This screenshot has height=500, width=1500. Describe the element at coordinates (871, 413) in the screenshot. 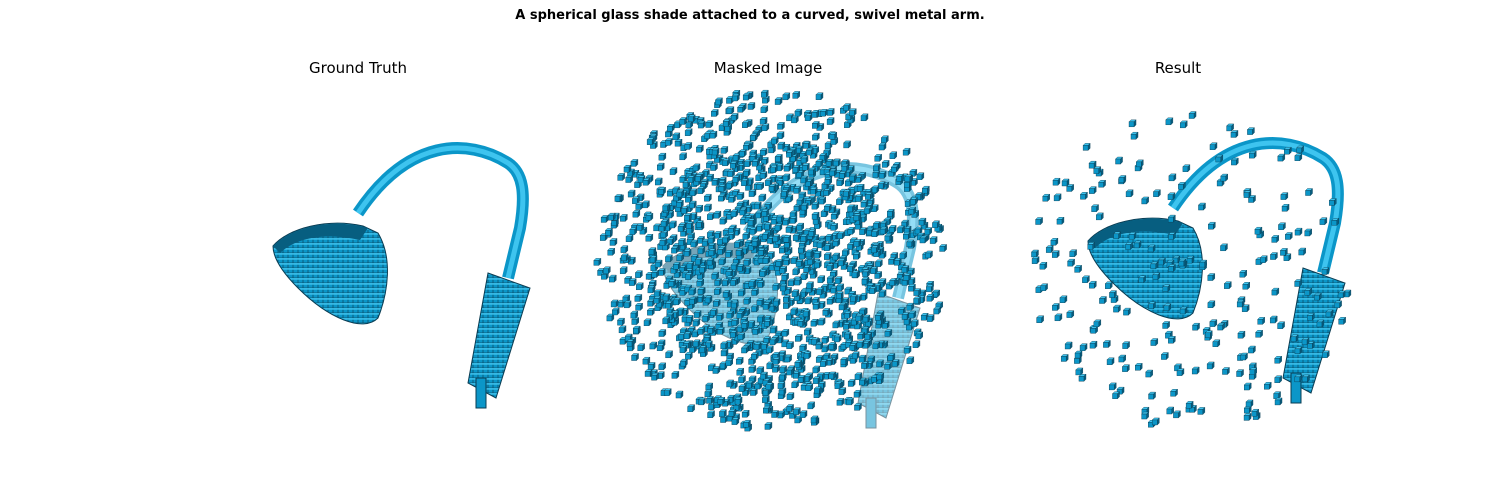

I see `masked-lamp-post` at that location.